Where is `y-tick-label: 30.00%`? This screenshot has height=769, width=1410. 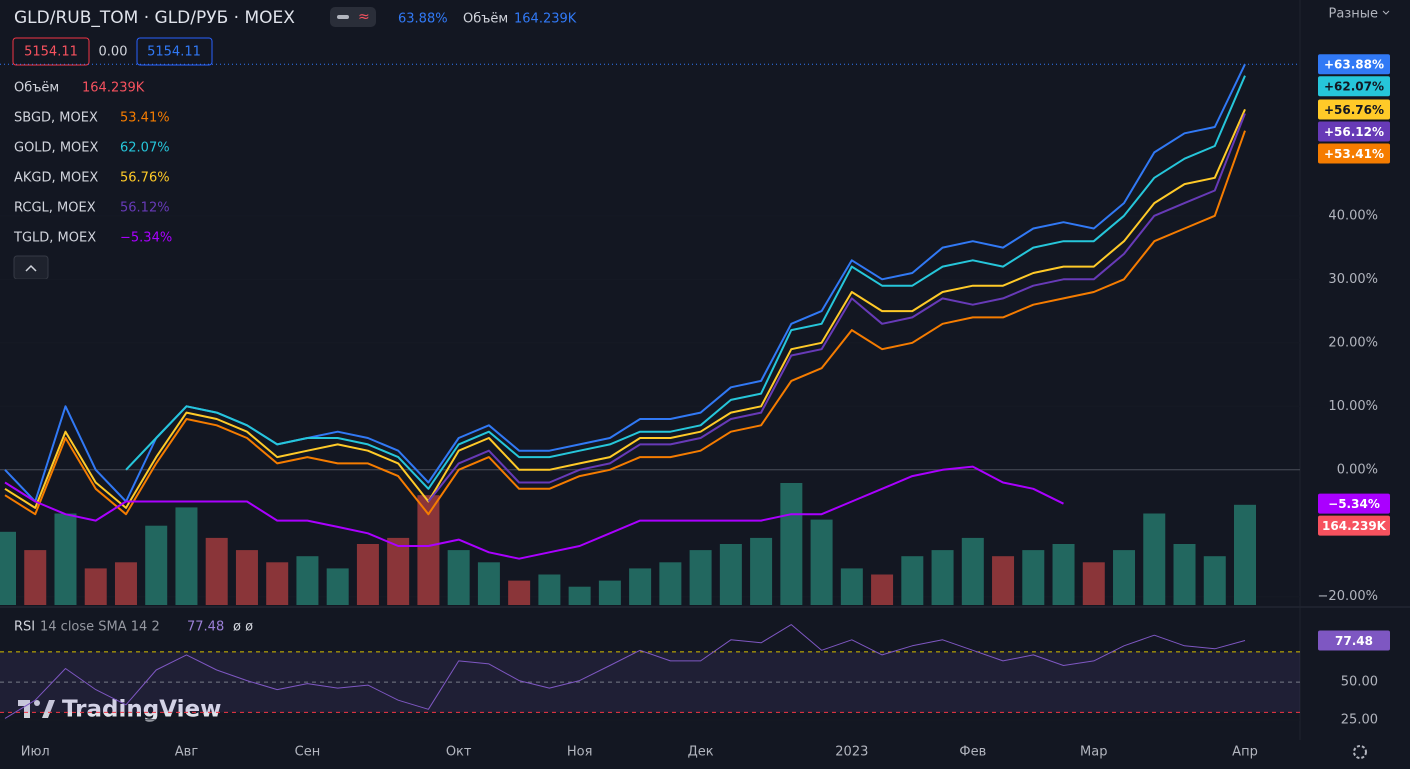
y-tick-label: 30.00% is located at coordinates (1353, 279).